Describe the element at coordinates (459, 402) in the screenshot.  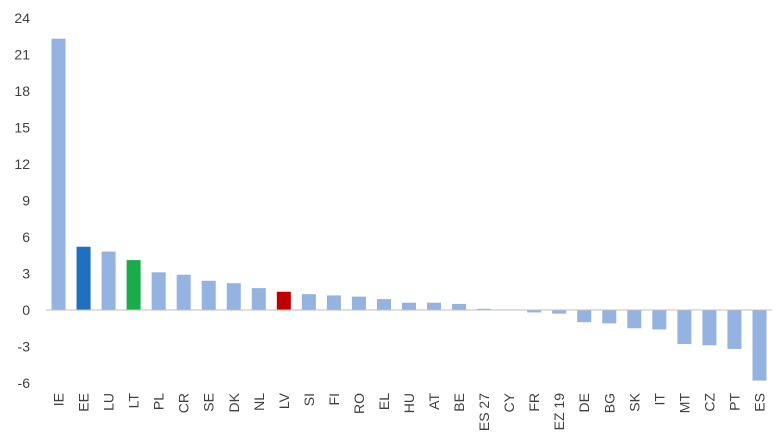
I see `x-tick-label: BE` at that location.